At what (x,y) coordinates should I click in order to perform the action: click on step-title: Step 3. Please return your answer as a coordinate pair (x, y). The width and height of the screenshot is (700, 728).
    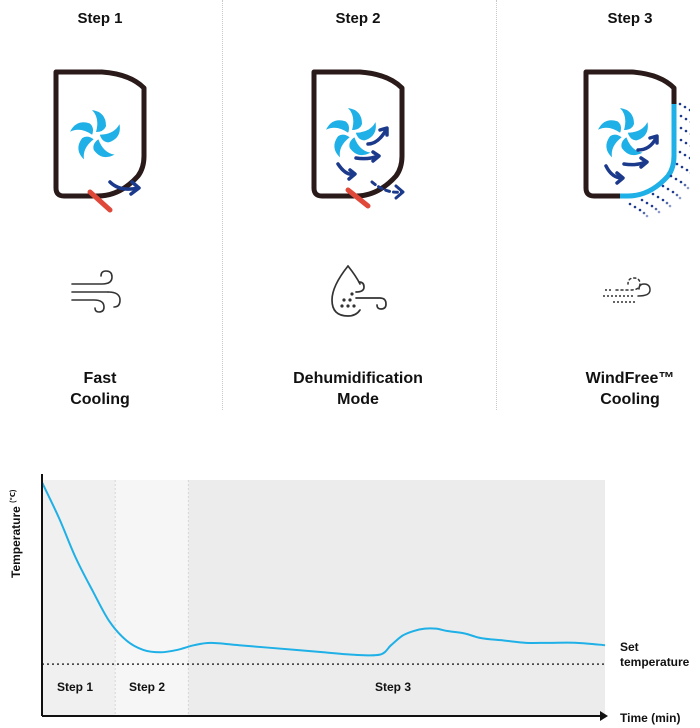
    Looking at the image, I should click on (630, 18).